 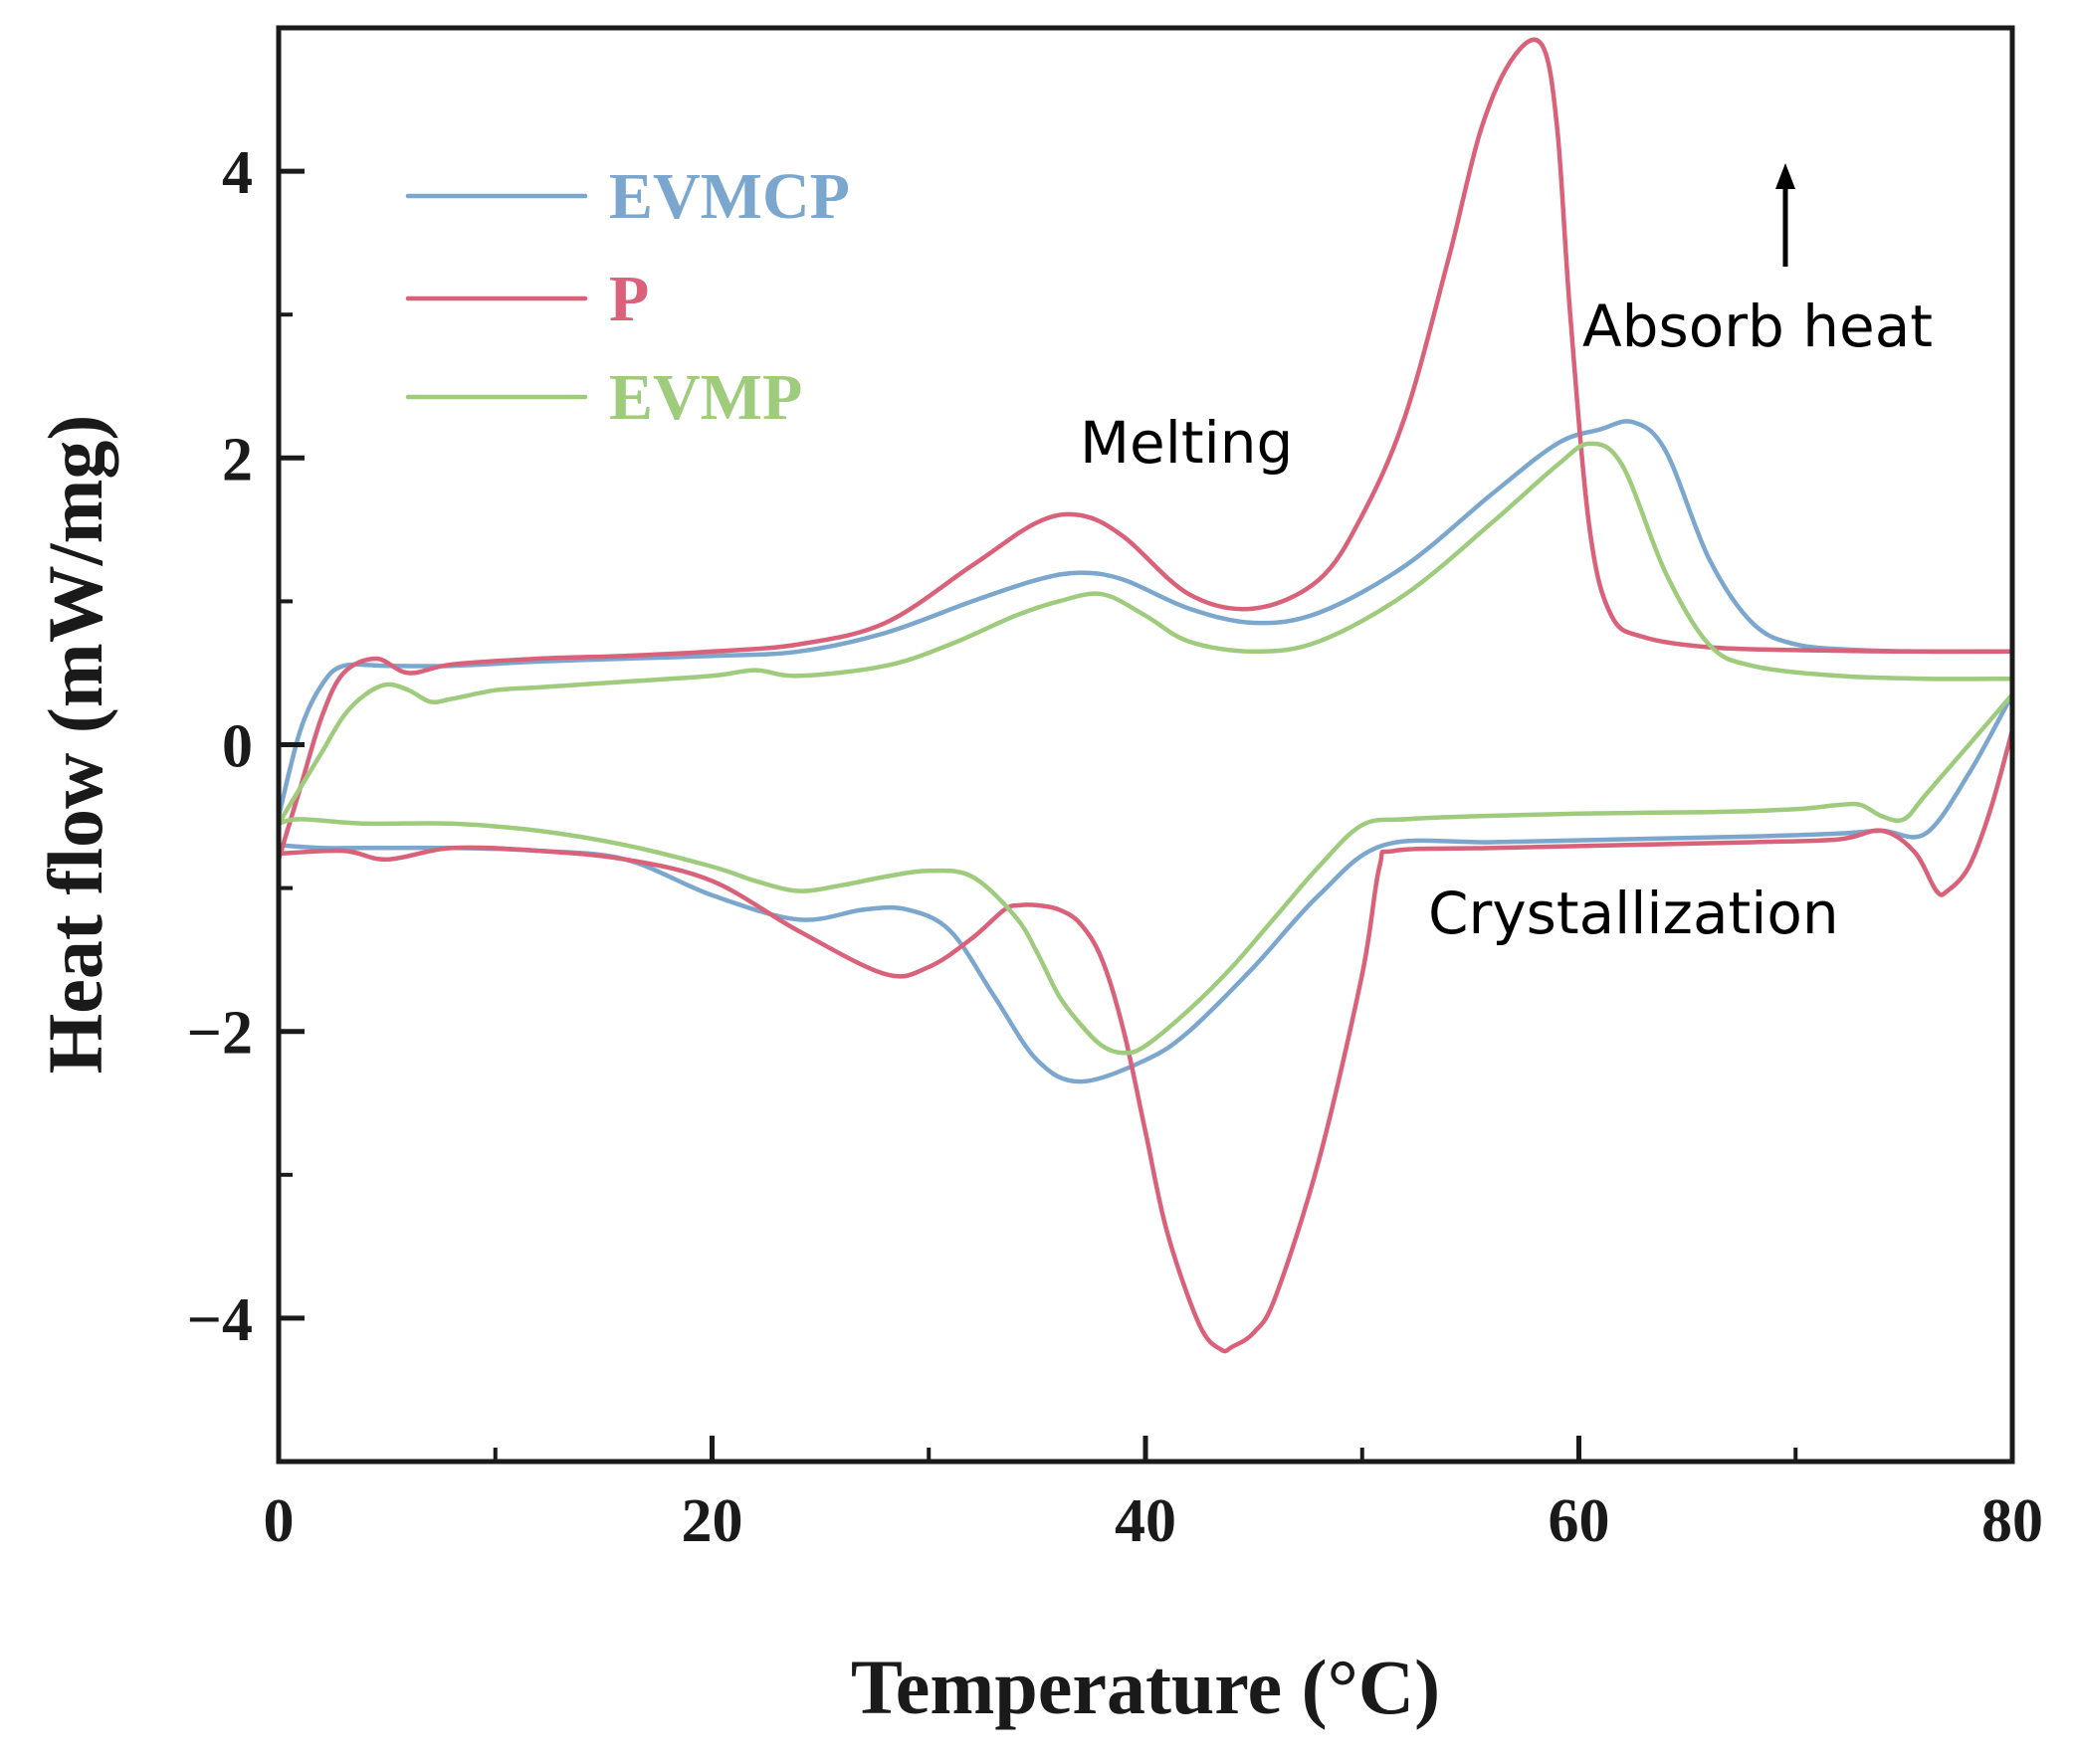 What do you see at coordinates (1785, 215) in the screenshot?
I see `up-arrow-icon` at bounding box center [1785, 215].